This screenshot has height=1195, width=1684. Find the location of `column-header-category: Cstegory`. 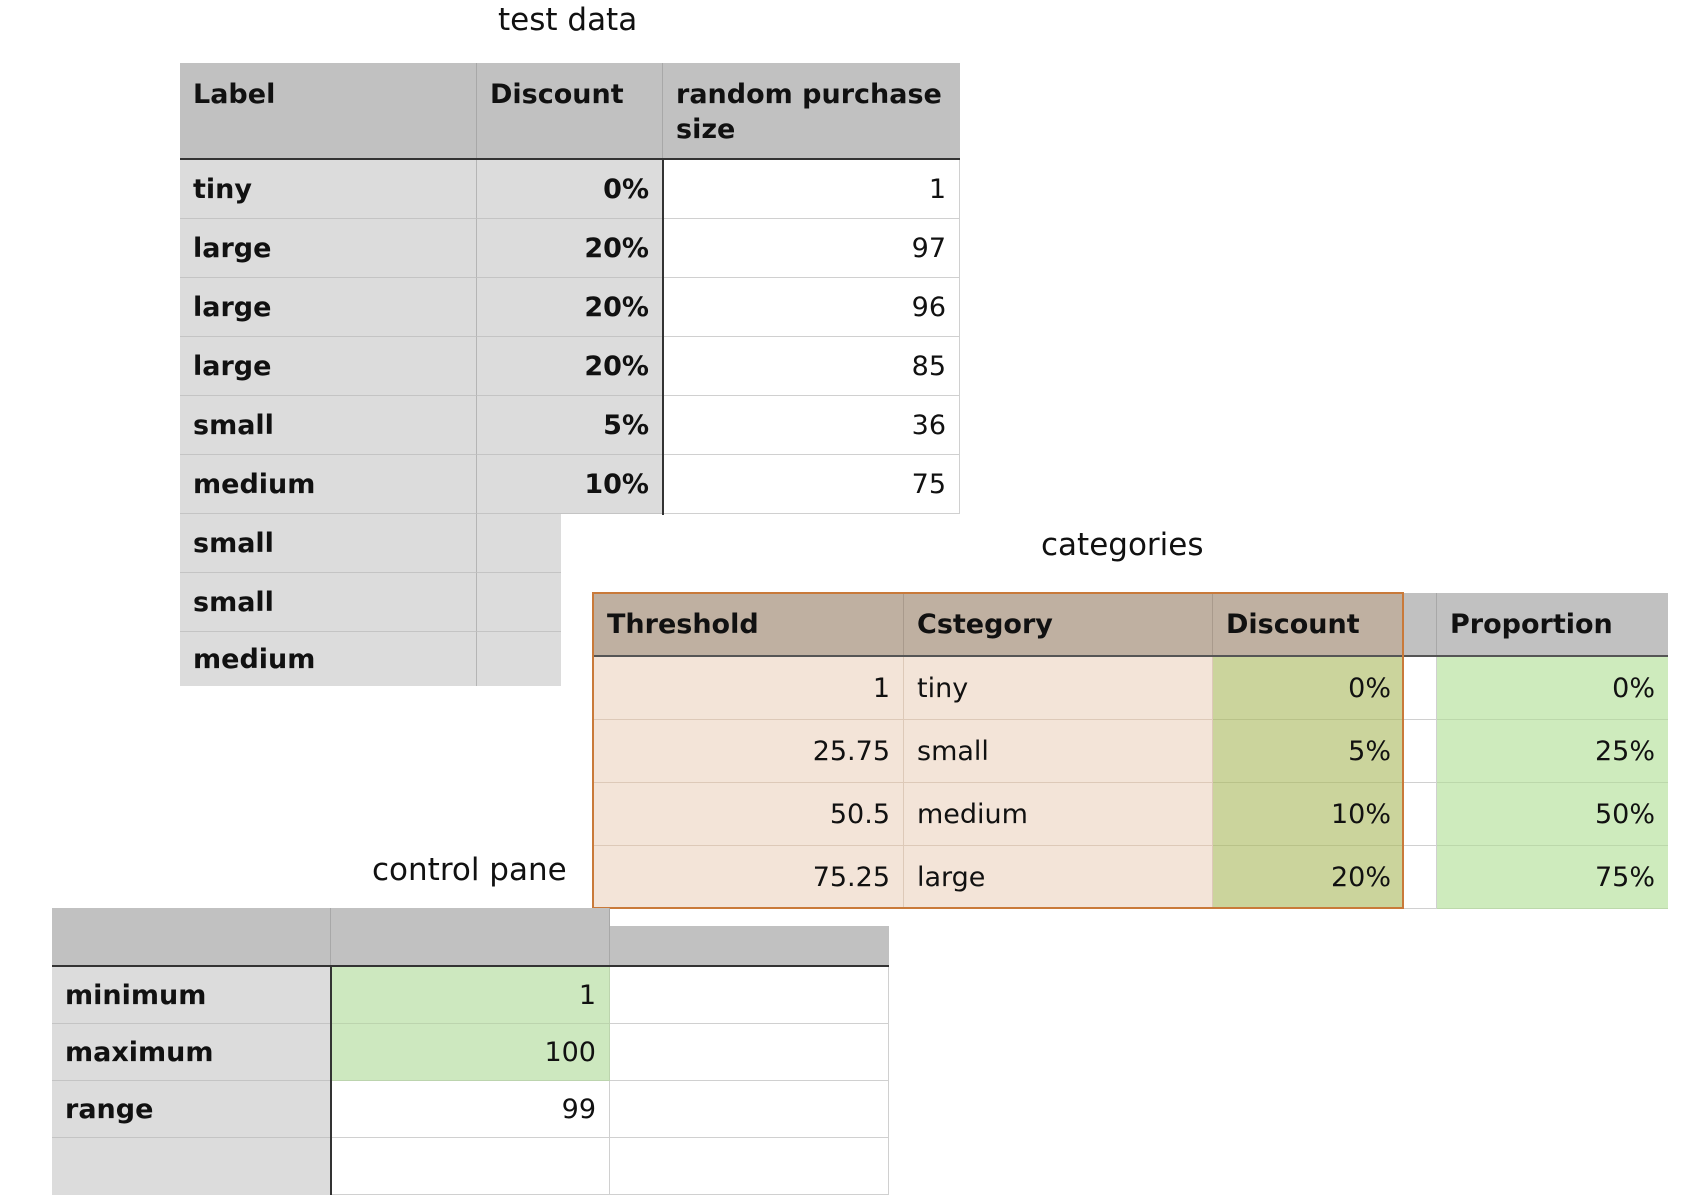

column-header-category: Cstegory is located at coordinates (1058, 624).